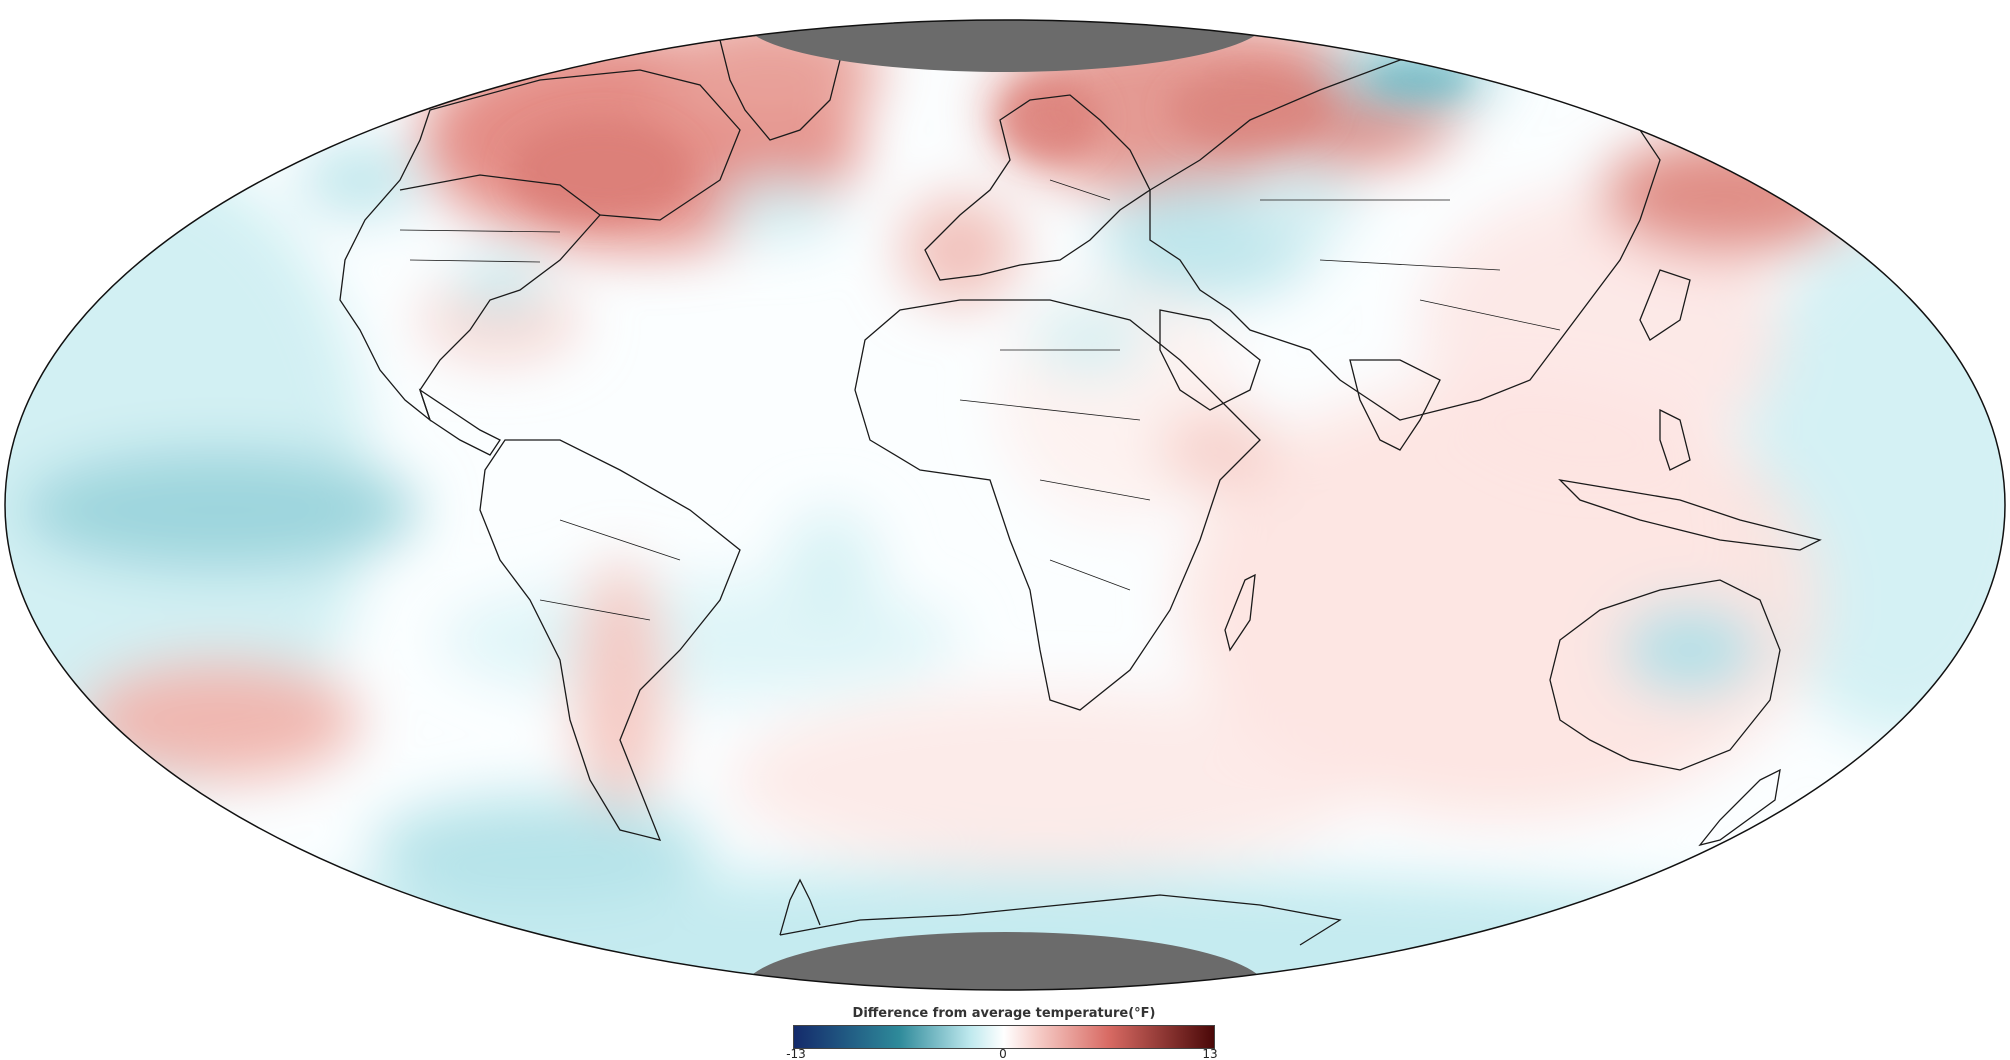 The width and height of the screenshot is (2010, 1060). I want to click on indonesia-outline, so click(1690, 515).